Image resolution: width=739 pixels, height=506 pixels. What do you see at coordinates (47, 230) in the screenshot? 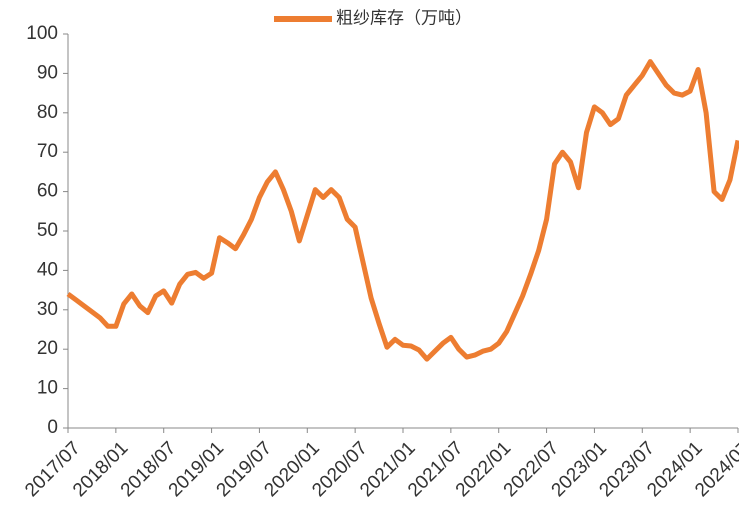
I see `y-tick-label: 50` at bounding box center [47, 230].